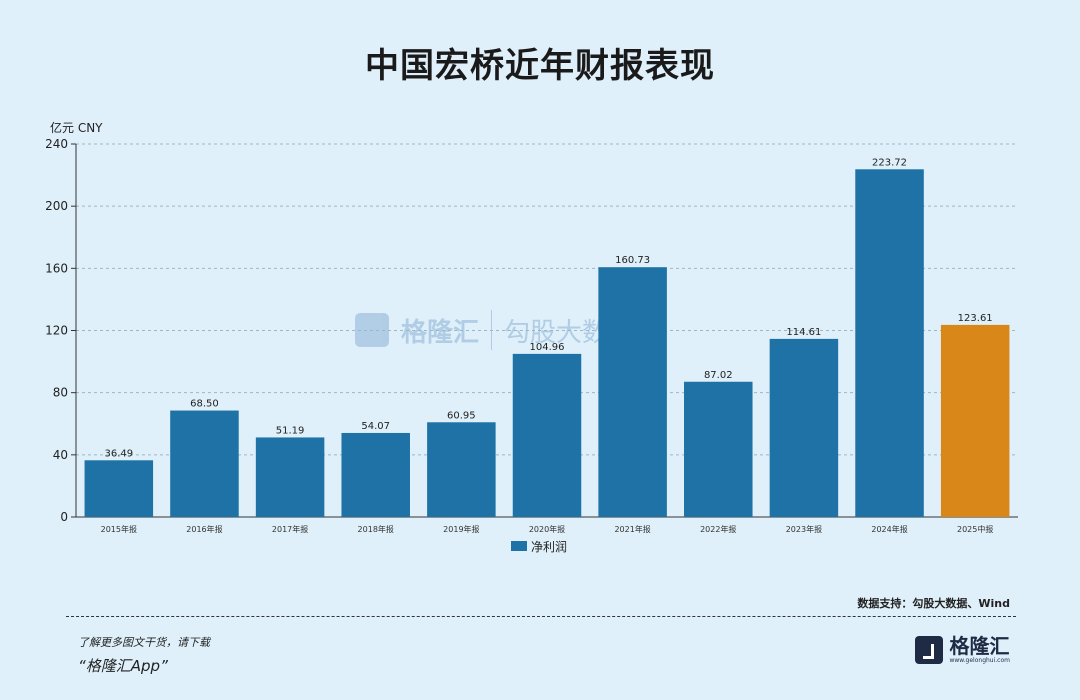  I want to click on watermark-left-text: 格隆汇, so click(440, 332).